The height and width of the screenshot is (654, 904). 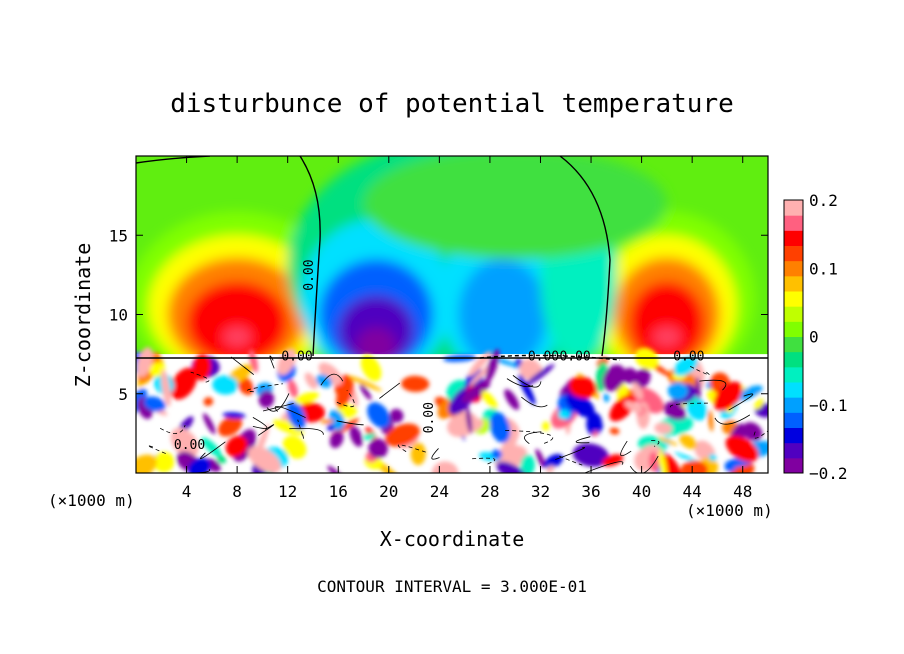 I want to click on x-axis-unit-left: (×1000 m), so click(x=91, y=500).